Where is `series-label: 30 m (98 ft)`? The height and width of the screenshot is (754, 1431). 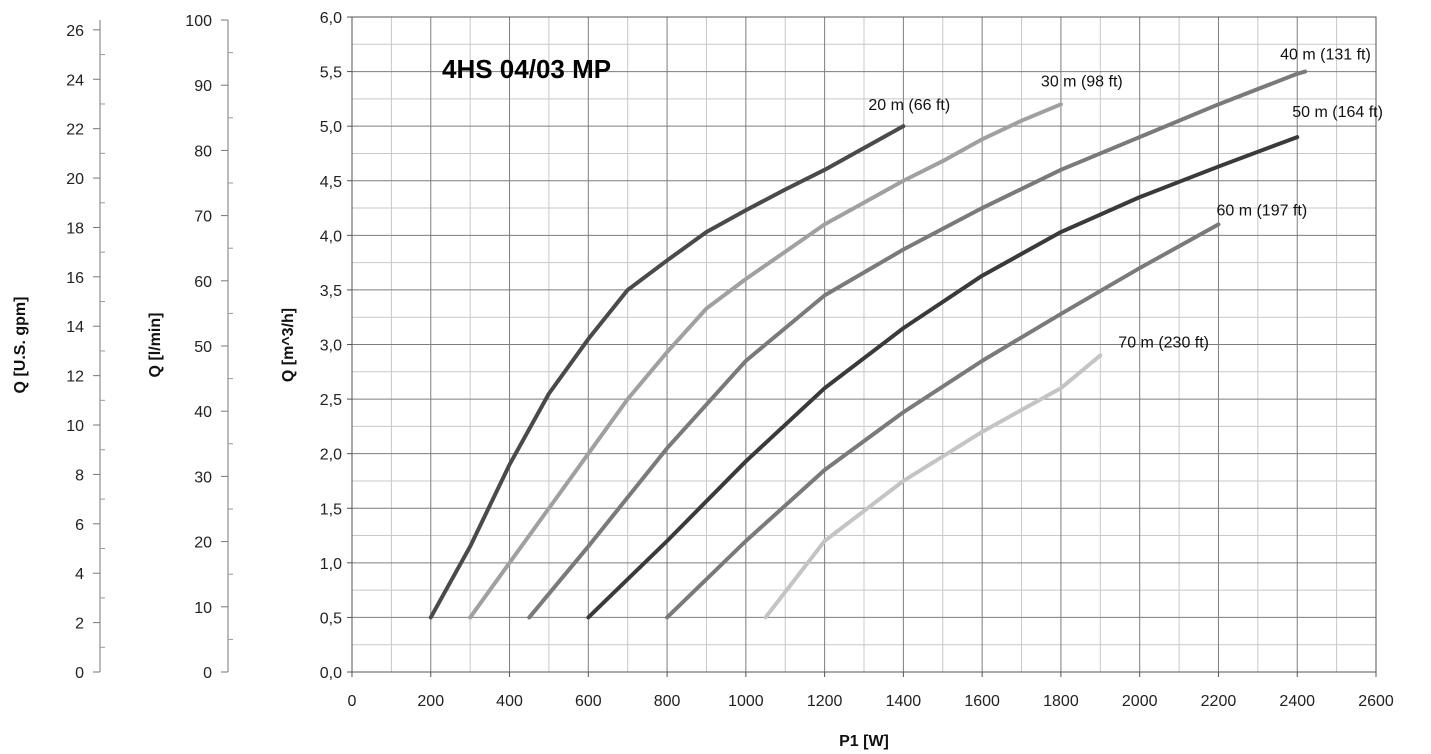 series-label: 30 m (98 ft) is located at coordinates (1082, 81).